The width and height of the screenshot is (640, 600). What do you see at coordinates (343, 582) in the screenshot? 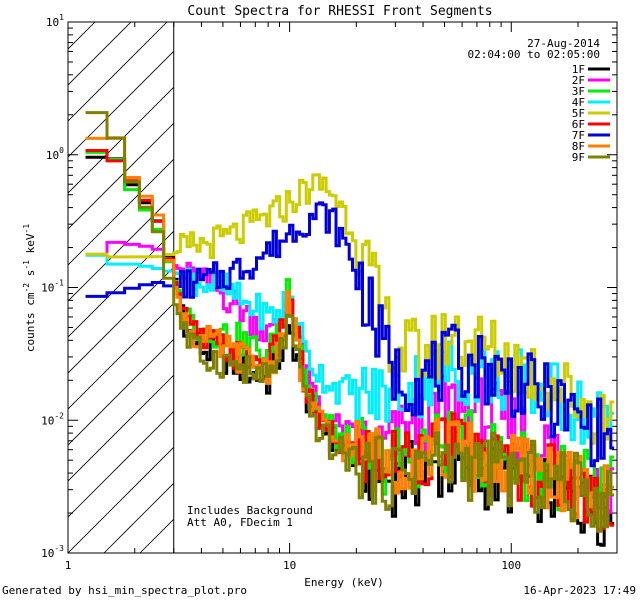
I see `x-axis-label: Energy (keV)` at bounding box center [343, 582].